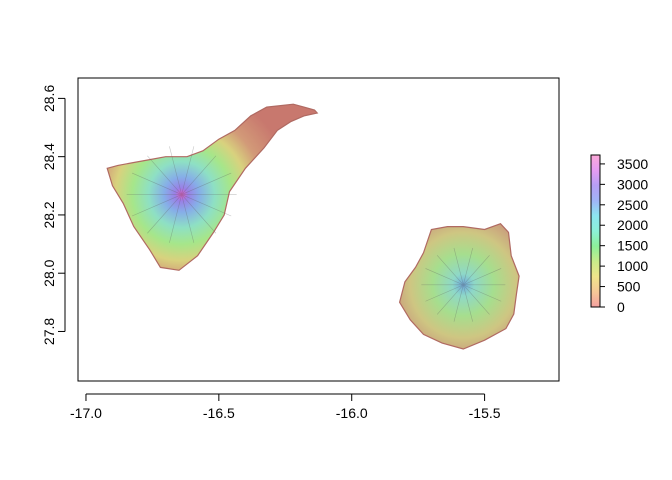 This screenshot has width=672, height=480. What do you see at coordinates (352, 413) in the screenshot?
I see `x-tick-label: -16.0` at bounding box center [352, 413].